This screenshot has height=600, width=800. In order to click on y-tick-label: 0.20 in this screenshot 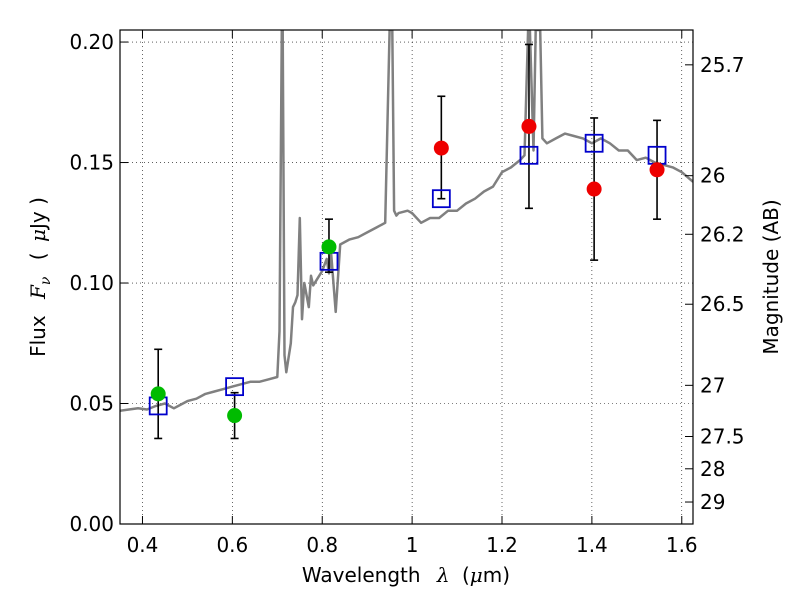, I will do `click(91, 42)`.